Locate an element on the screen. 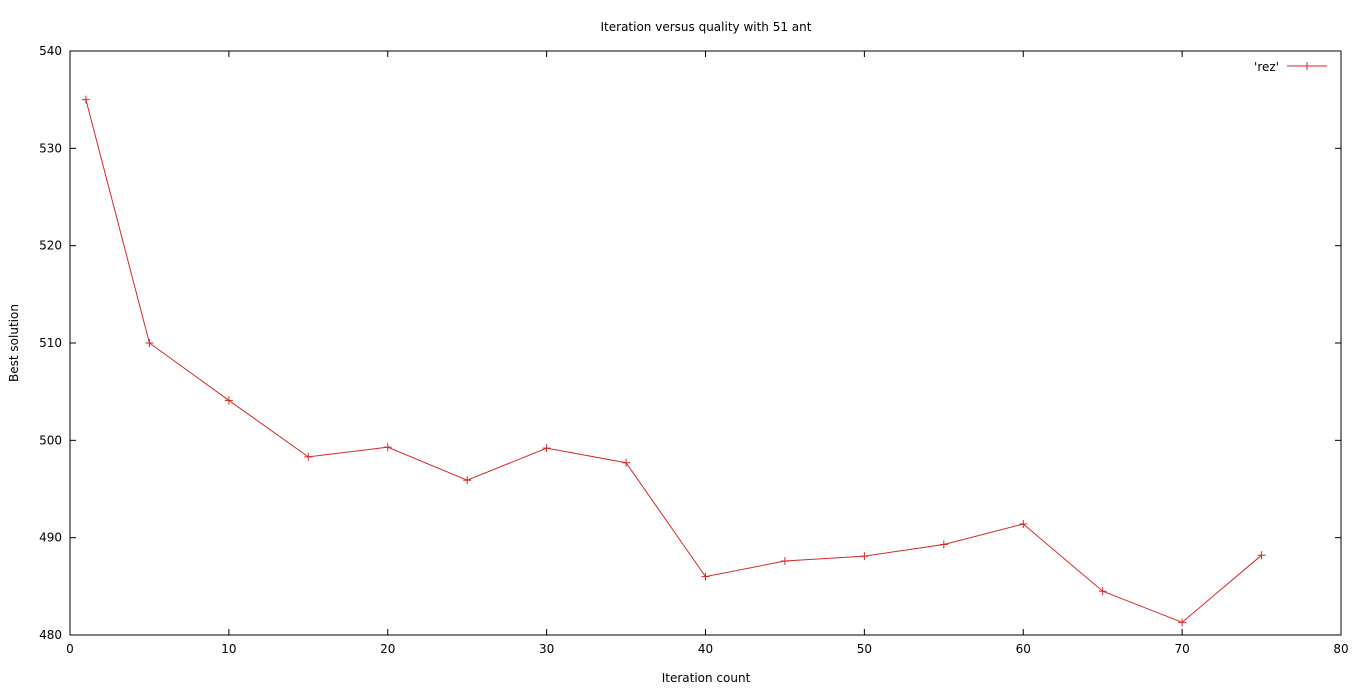  x-tick-label: 80 is located at coordinates (1340, 649).